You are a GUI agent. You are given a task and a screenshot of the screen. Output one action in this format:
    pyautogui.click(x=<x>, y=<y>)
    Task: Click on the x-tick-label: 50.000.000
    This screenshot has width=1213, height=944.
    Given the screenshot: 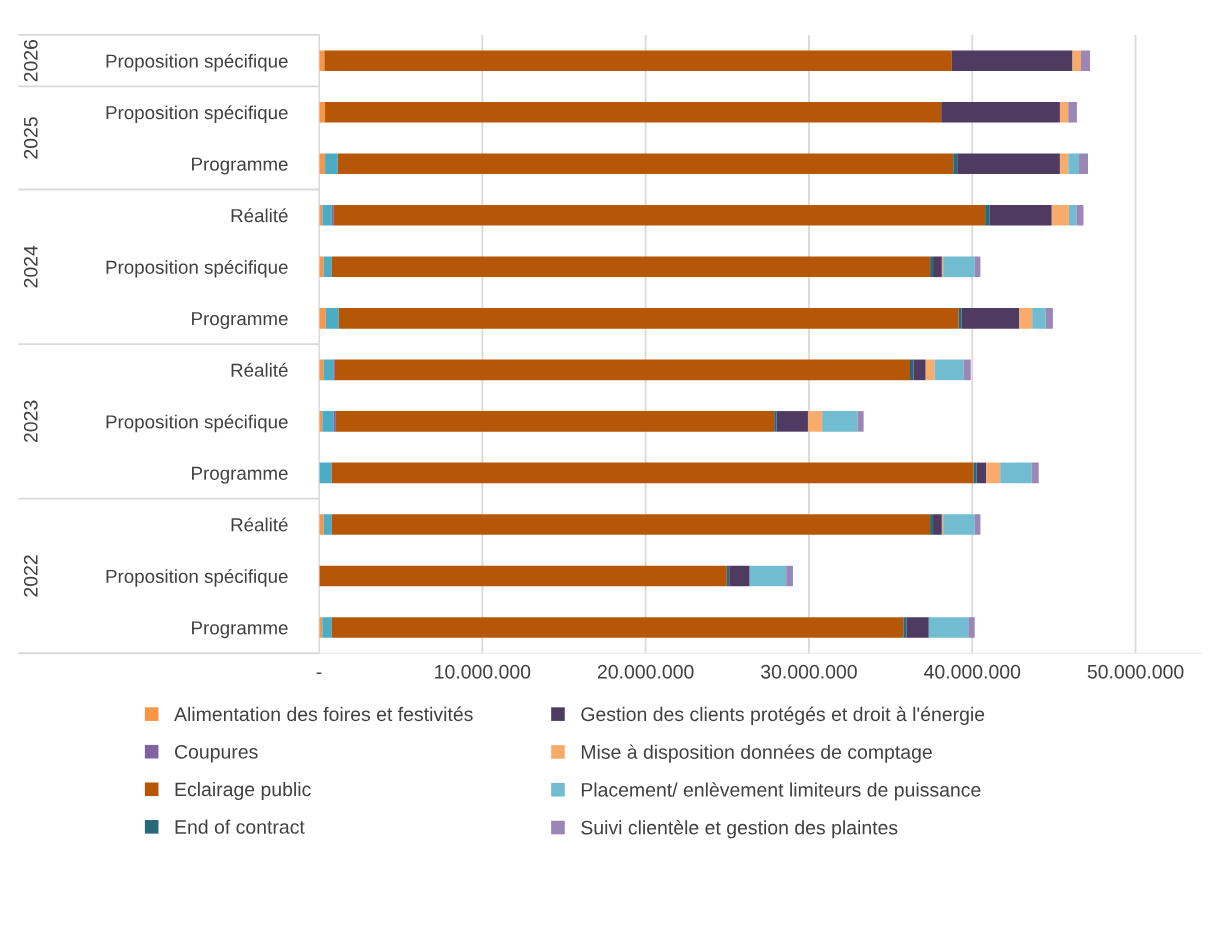 What is the action you would take?
    pyautogui.click(x=1135, y=671)
    